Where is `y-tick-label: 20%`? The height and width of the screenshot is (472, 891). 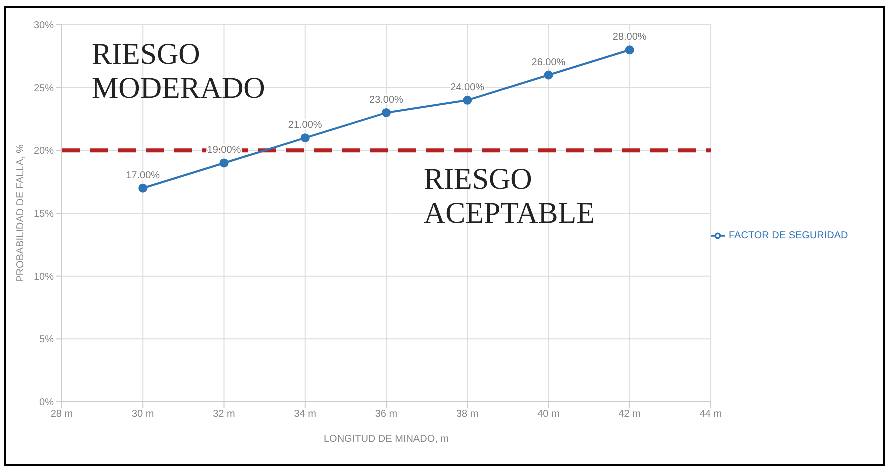
y-tick-label: 20% is located at coordinates (44, 152).